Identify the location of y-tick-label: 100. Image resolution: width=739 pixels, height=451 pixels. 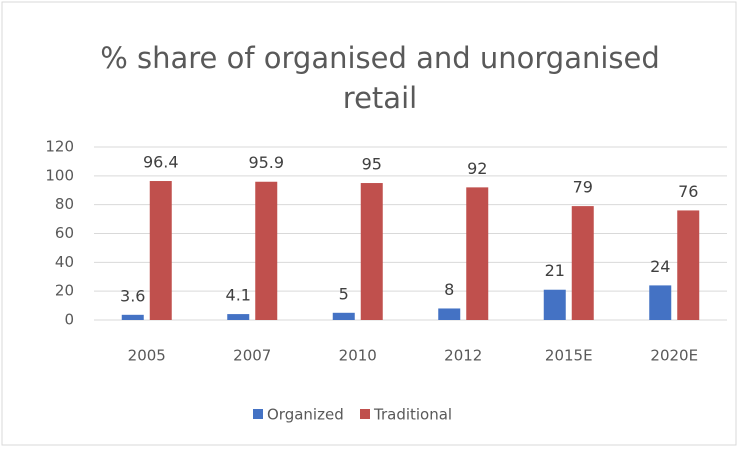
(59, 175).